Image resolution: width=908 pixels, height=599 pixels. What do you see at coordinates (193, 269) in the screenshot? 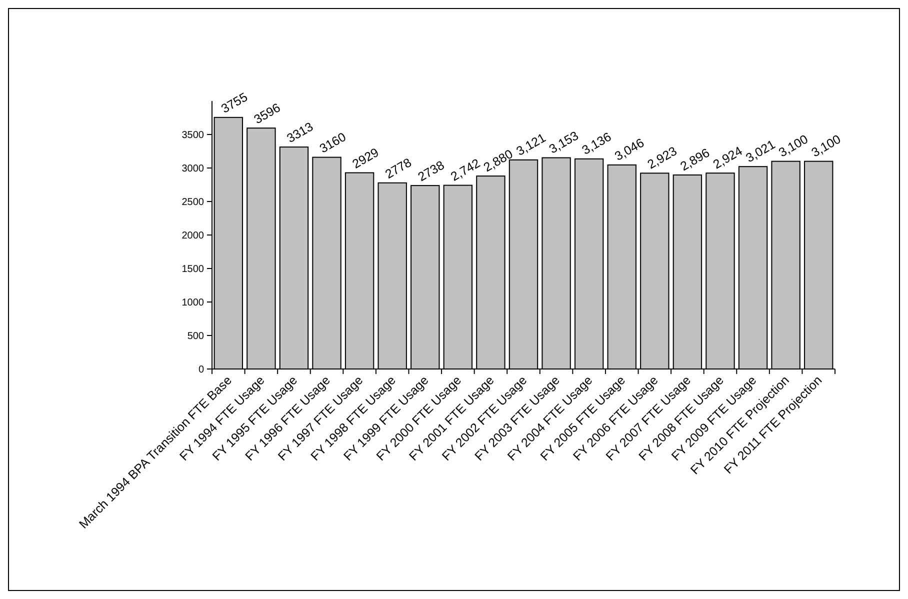
I see `y-tick-label: 1500` at bounding box center [193, 269].